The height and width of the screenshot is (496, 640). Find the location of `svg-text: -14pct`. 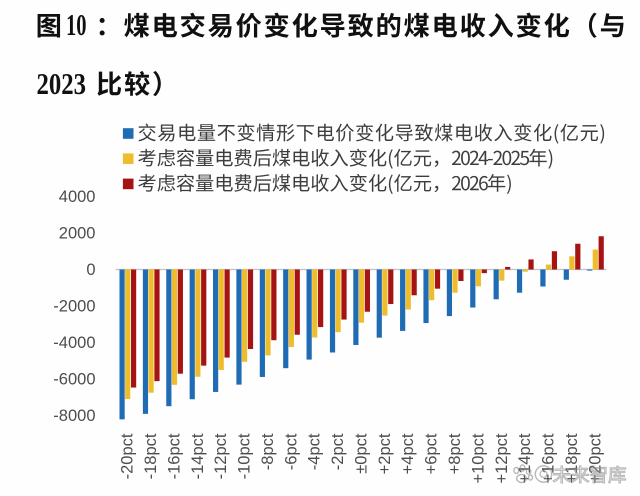

svg-text: -14pct is located at coordinates (198, 456).